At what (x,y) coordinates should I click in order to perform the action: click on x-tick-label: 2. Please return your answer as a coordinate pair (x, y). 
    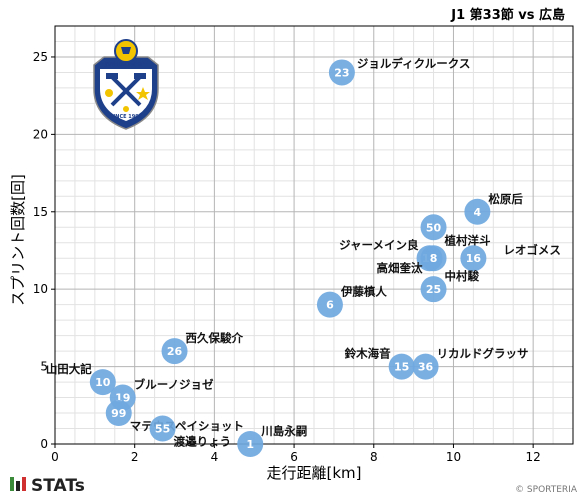
    Looking at the image, I should click on (135, 457).